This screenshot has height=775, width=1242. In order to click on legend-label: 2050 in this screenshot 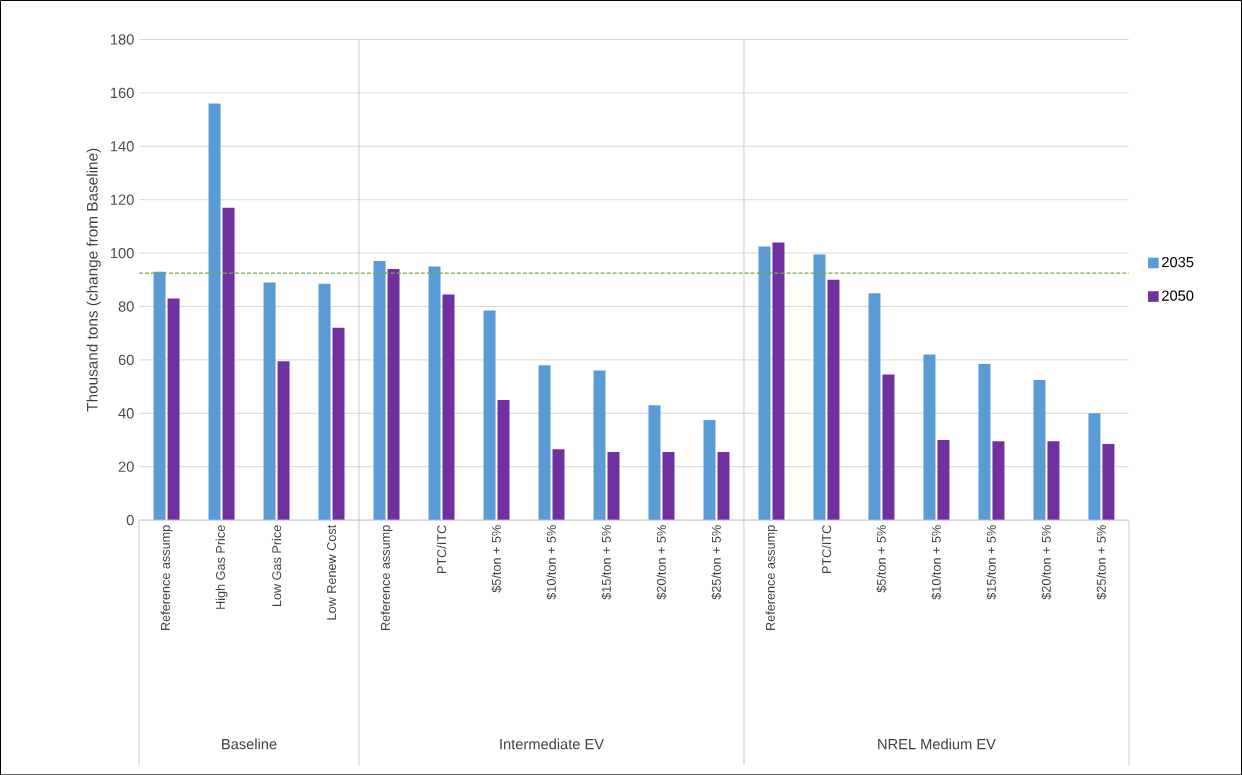, I will do `click(1178, 295)`.